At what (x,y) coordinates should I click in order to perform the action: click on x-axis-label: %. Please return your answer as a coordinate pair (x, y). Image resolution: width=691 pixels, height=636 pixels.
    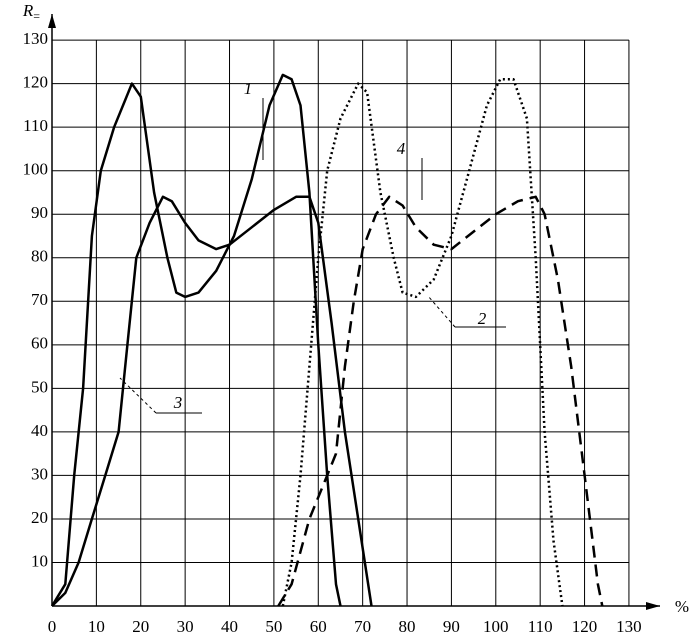
    Looking at the image, I should click on (682, 606).